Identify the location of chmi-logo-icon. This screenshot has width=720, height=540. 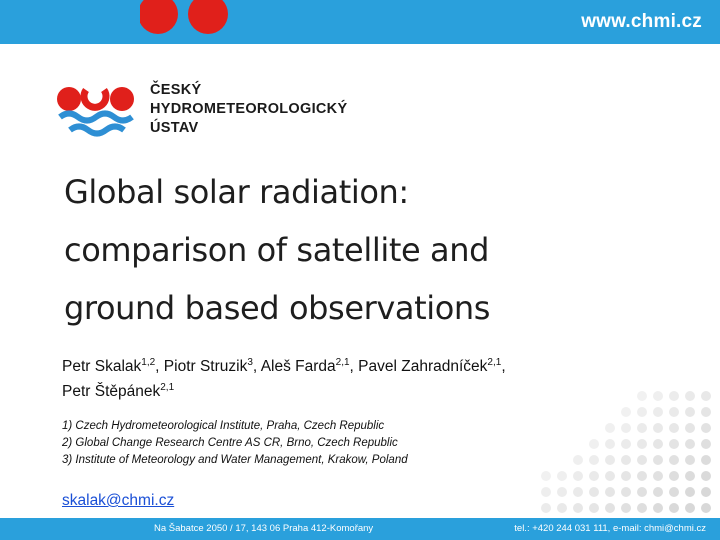
(95, 112).